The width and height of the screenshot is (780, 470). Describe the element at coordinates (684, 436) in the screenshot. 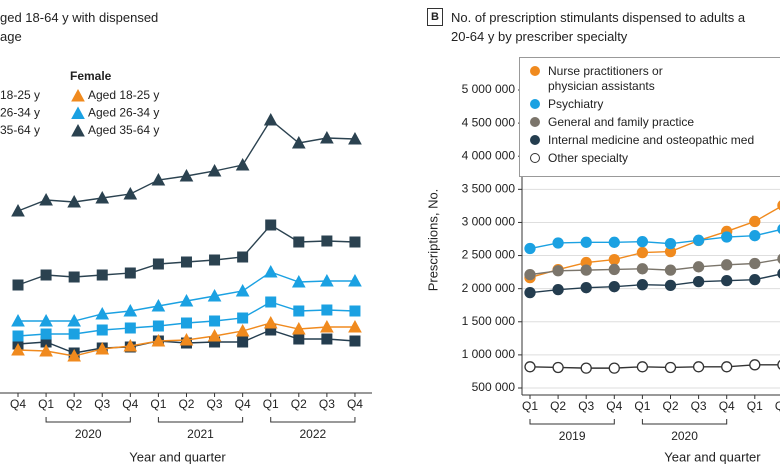

I see `group-label: 2020` at that location.